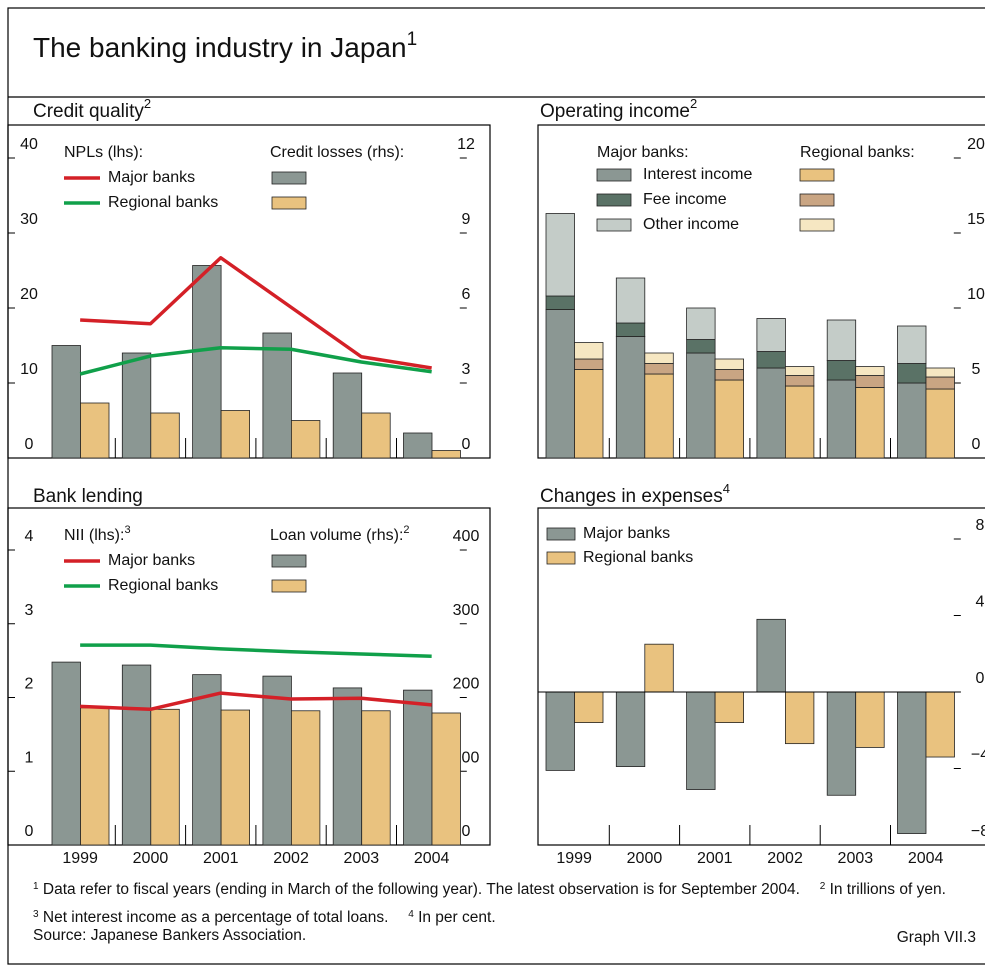  I want to click on y-tick-label: 15, so click(976, 219).